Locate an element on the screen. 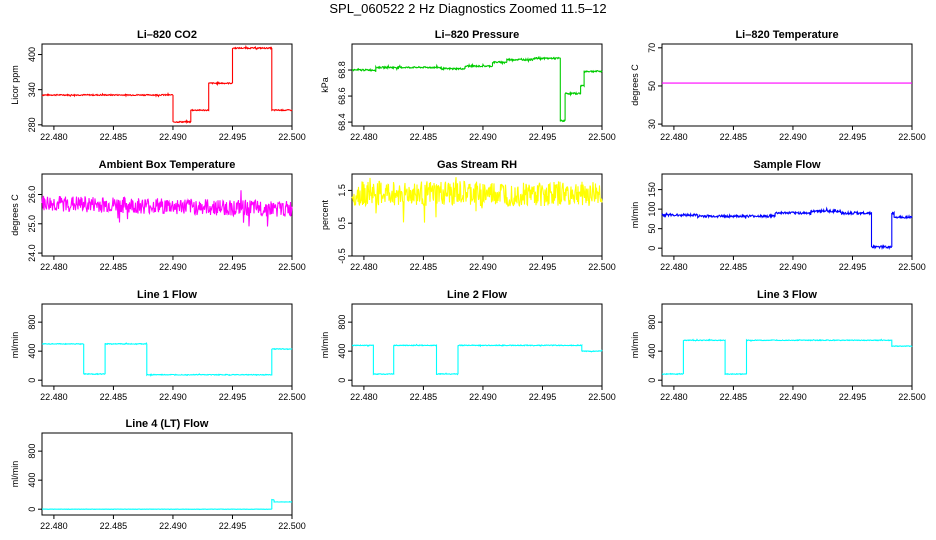 The image size is (936, 540). y-tick-label: 68.8 is located at coordinates (342, 70).